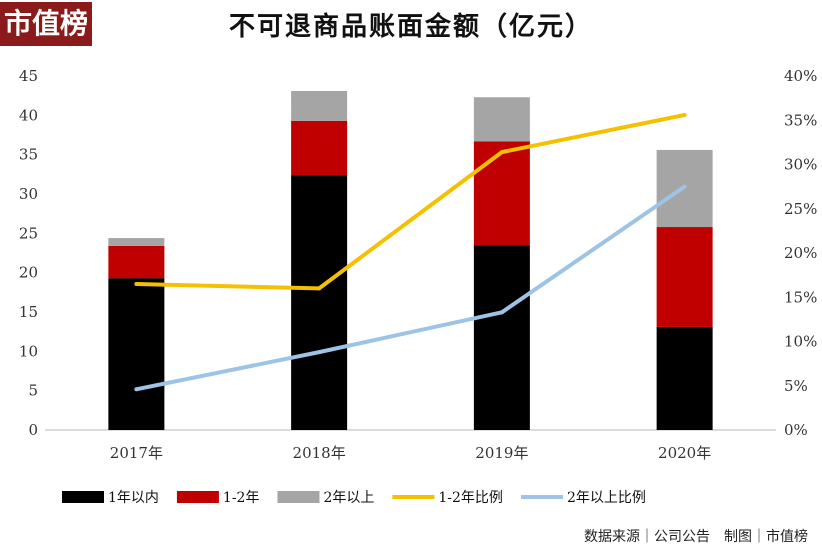 The width and height of the screenshot is (822, 550). Describe the element at coordinates (28, 273) in the screenshot. I see `y-left-tick-label: 20` at that location.